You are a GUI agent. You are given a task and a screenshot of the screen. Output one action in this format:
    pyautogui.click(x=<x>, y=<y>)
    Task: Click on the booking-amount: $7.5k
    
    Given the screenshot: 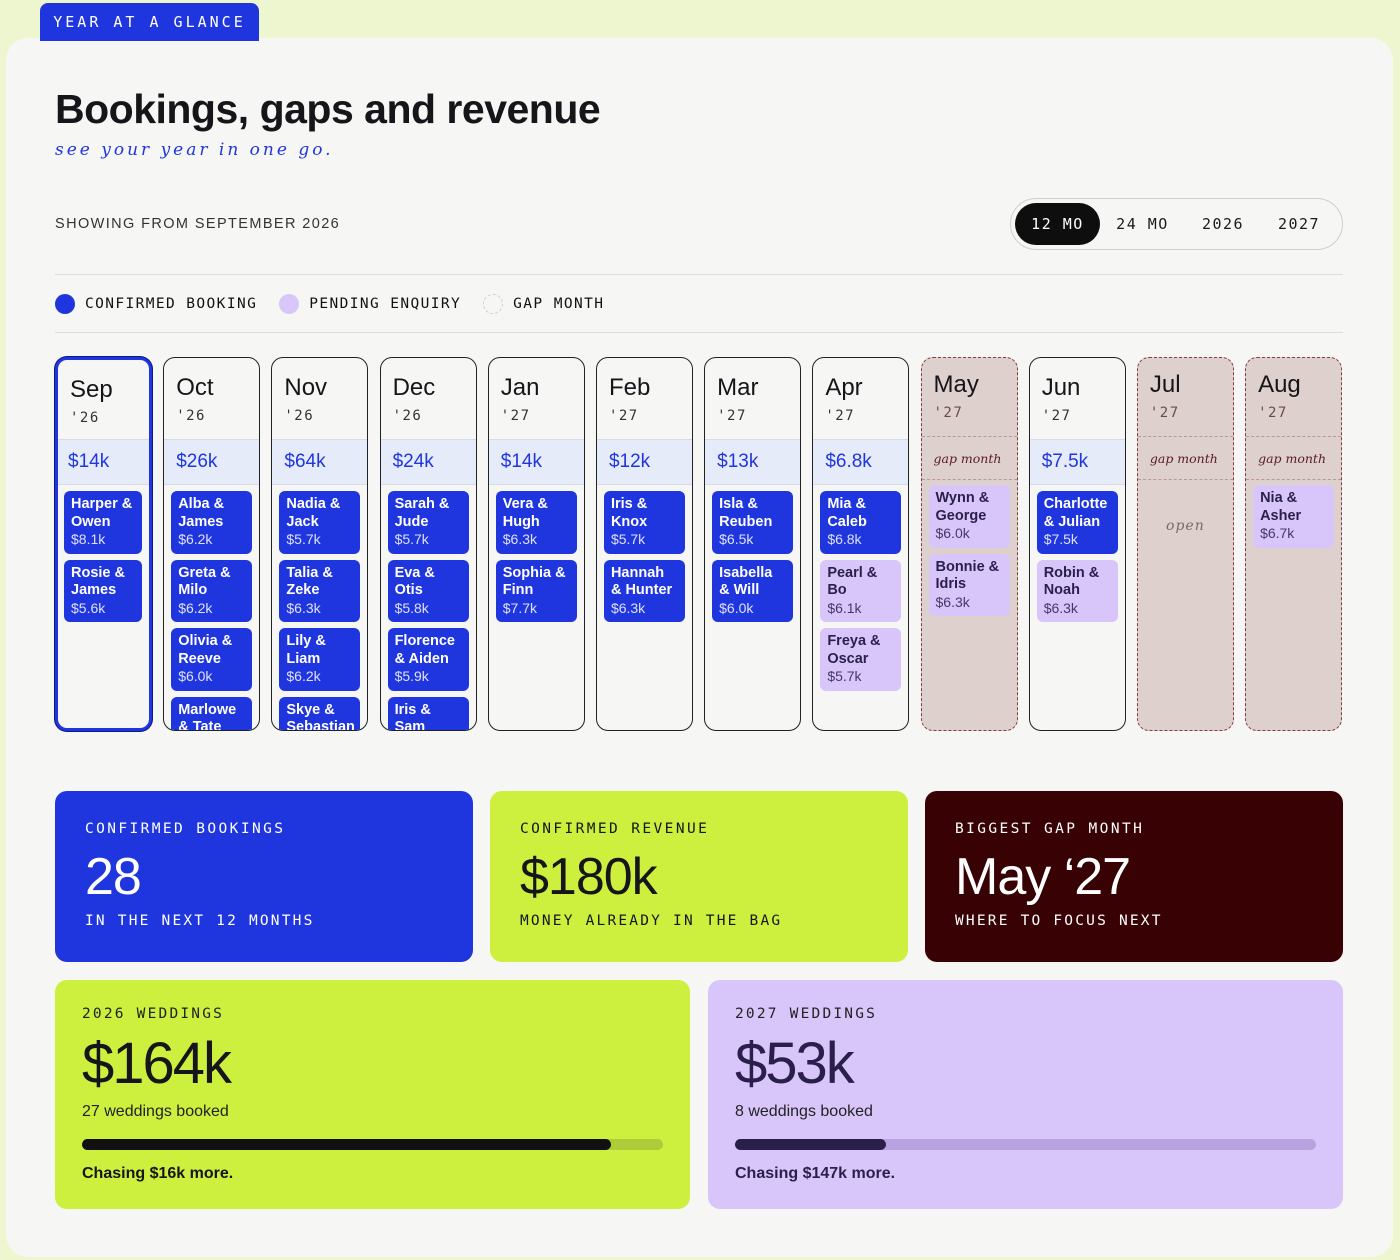 What is the action you would take?
    pyautogui.click(x=1060, y=539)
    